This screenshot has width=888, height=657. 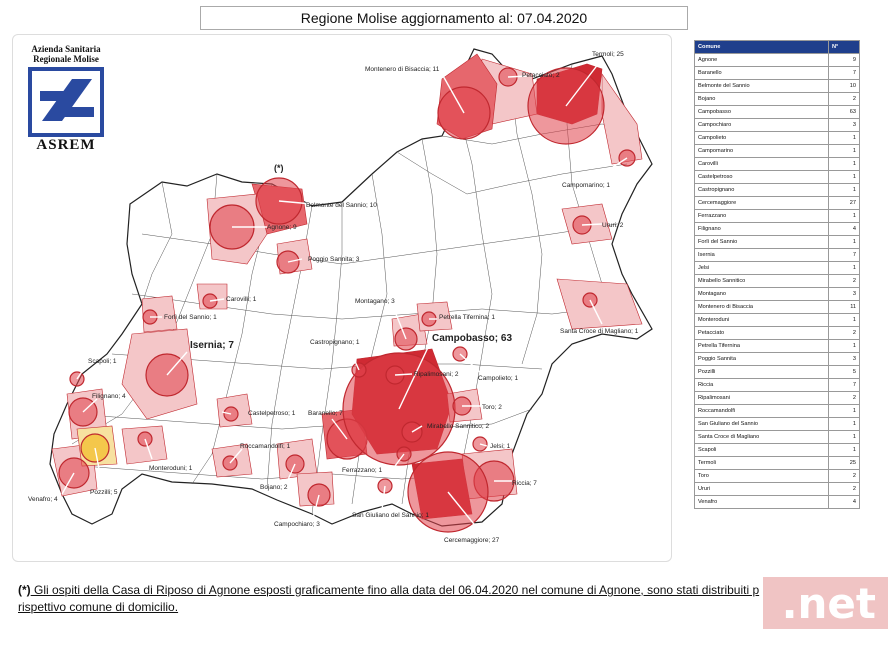 What do you see at coordinates (761, 216) in the screenshot?
I see `cell-comune: Ferrazzano` at bounding box center [761, 216].